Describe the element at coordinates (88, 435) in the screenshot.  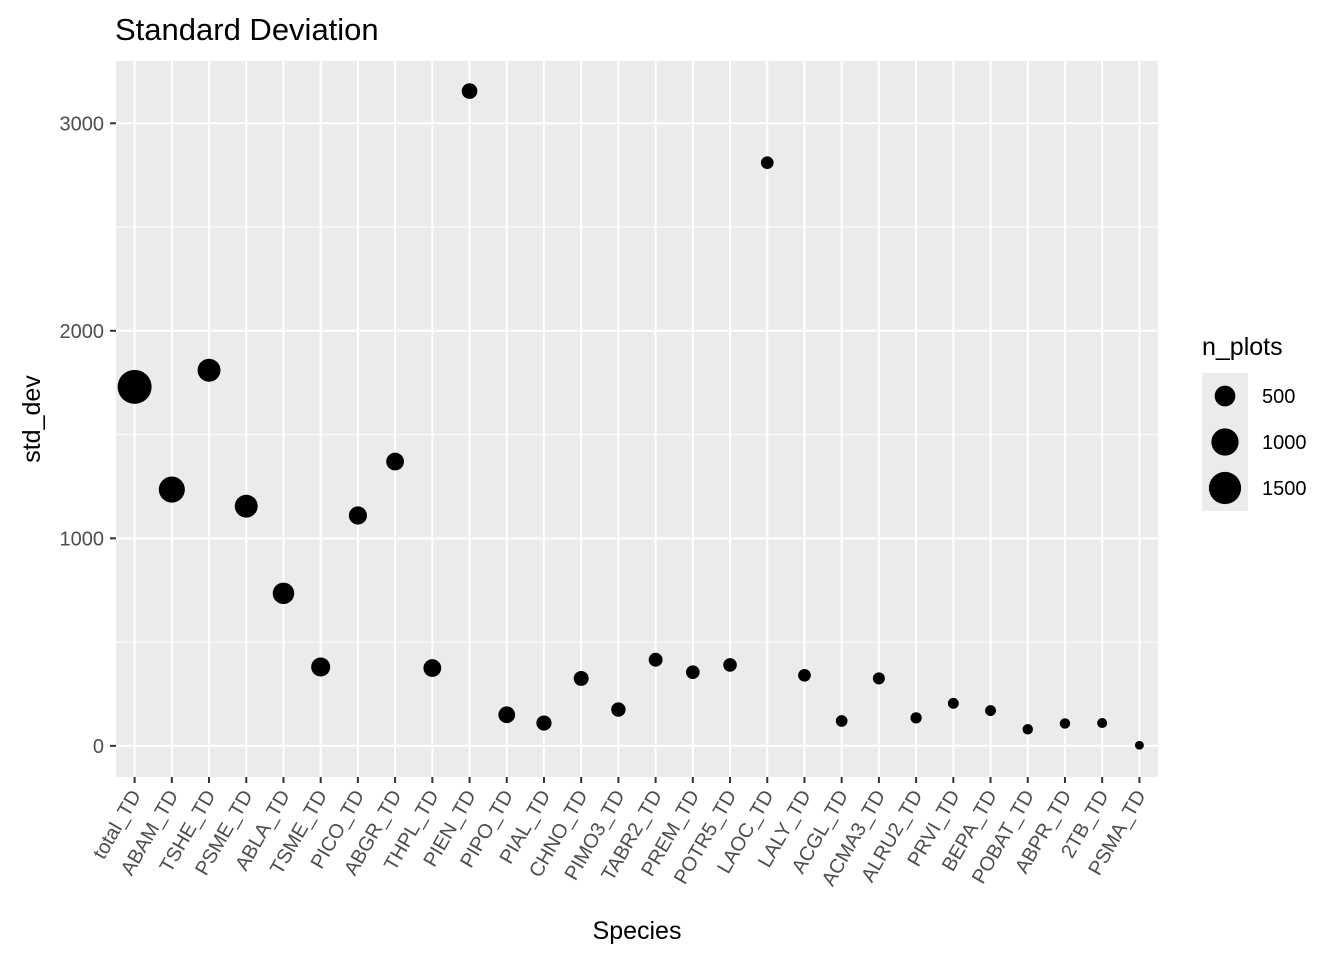
I see `y-axis: 0 1000 2000 3000` at that location.